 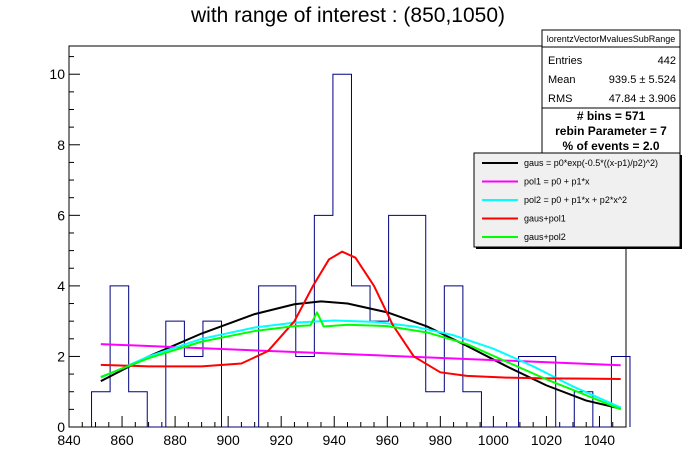 What do you see at coordinates (546, 440) in the screenshot?
I see `x-tick-label: 1020` at bounding box center [546, 440].